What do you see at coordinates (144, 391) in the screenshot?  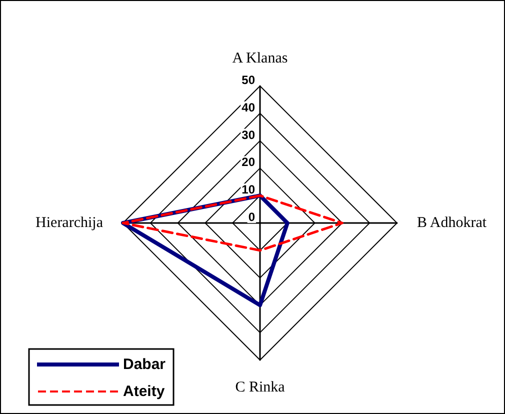 I see `legend-label: Ateity` at bounding box center [144, 391].